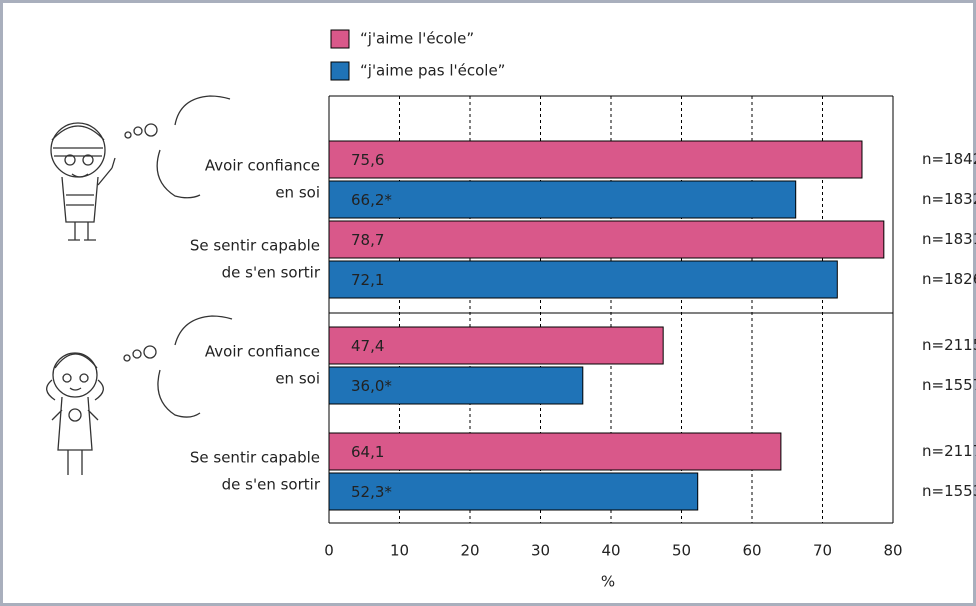 This screenshot has width=976, height=606. Describe the element at coordinates (949, 159) in the screenshot. I see `n-label: n=1842` at that location.